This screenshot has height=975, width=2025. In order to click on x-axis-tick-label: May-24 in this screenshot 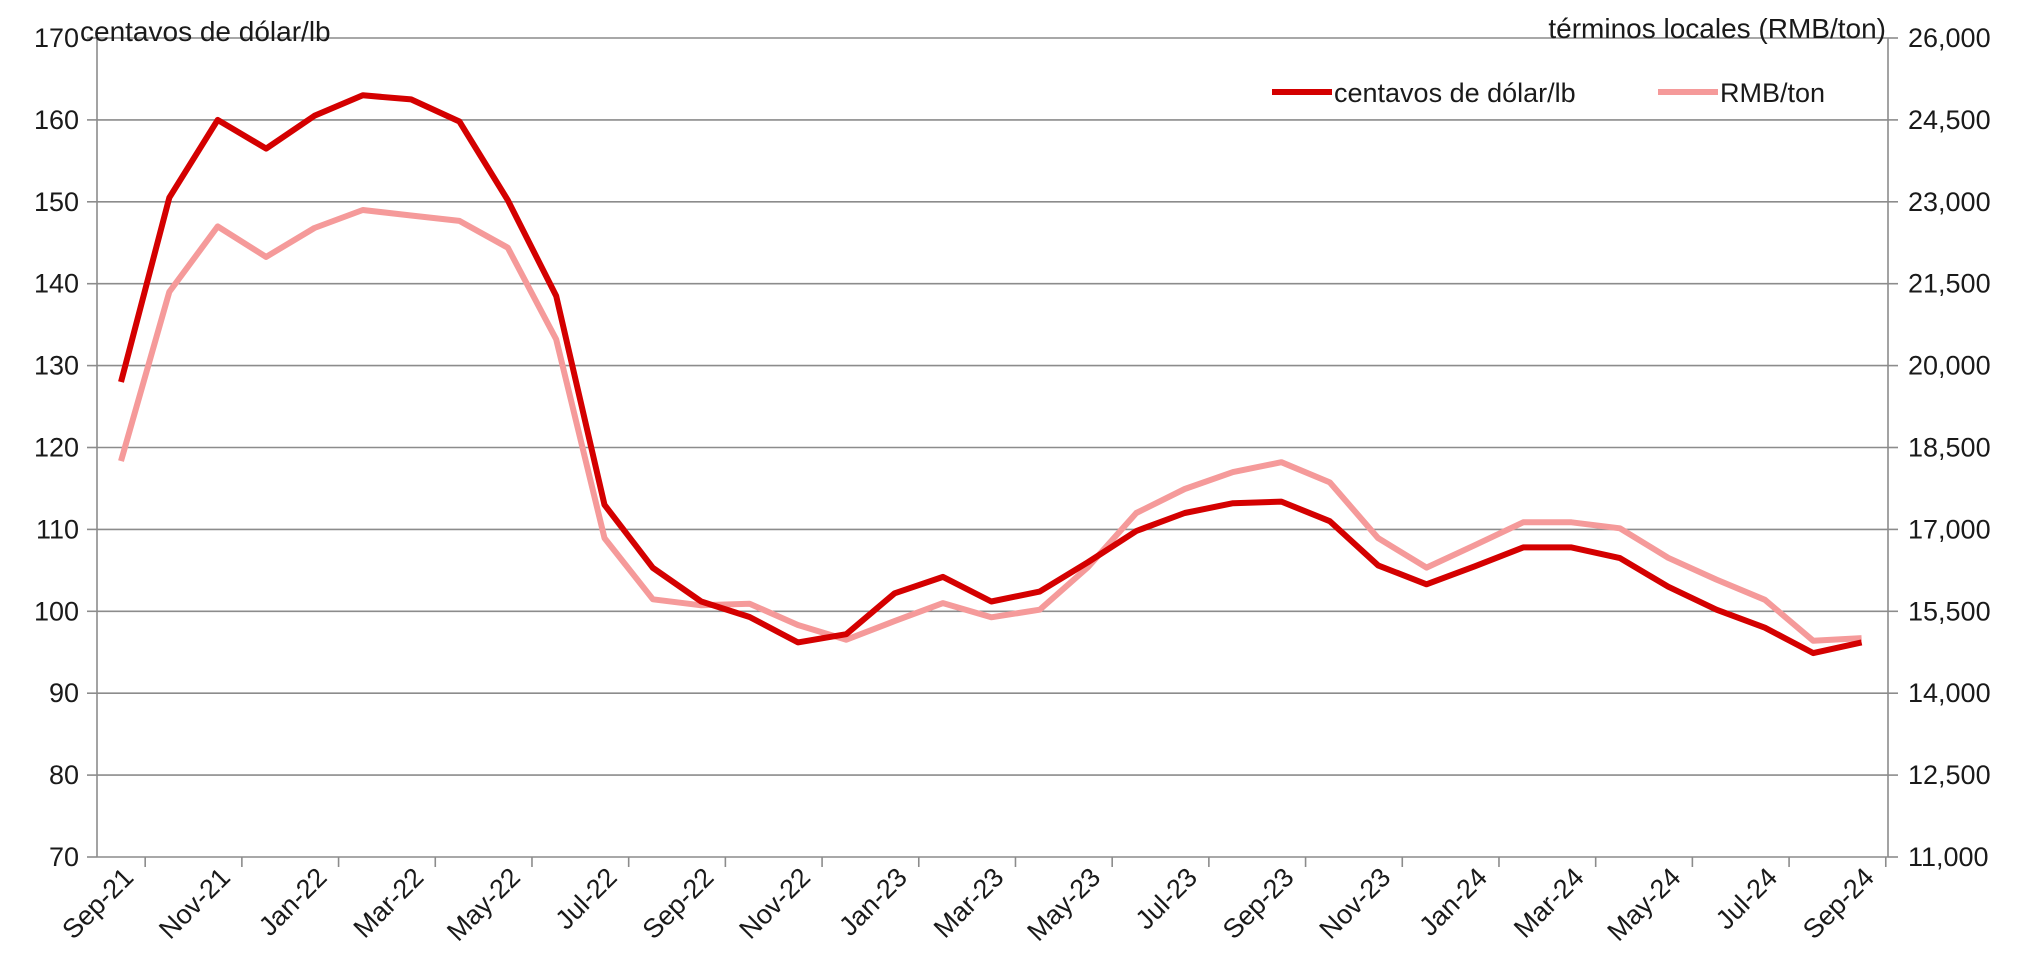, I will do `click(1644, 904)`.